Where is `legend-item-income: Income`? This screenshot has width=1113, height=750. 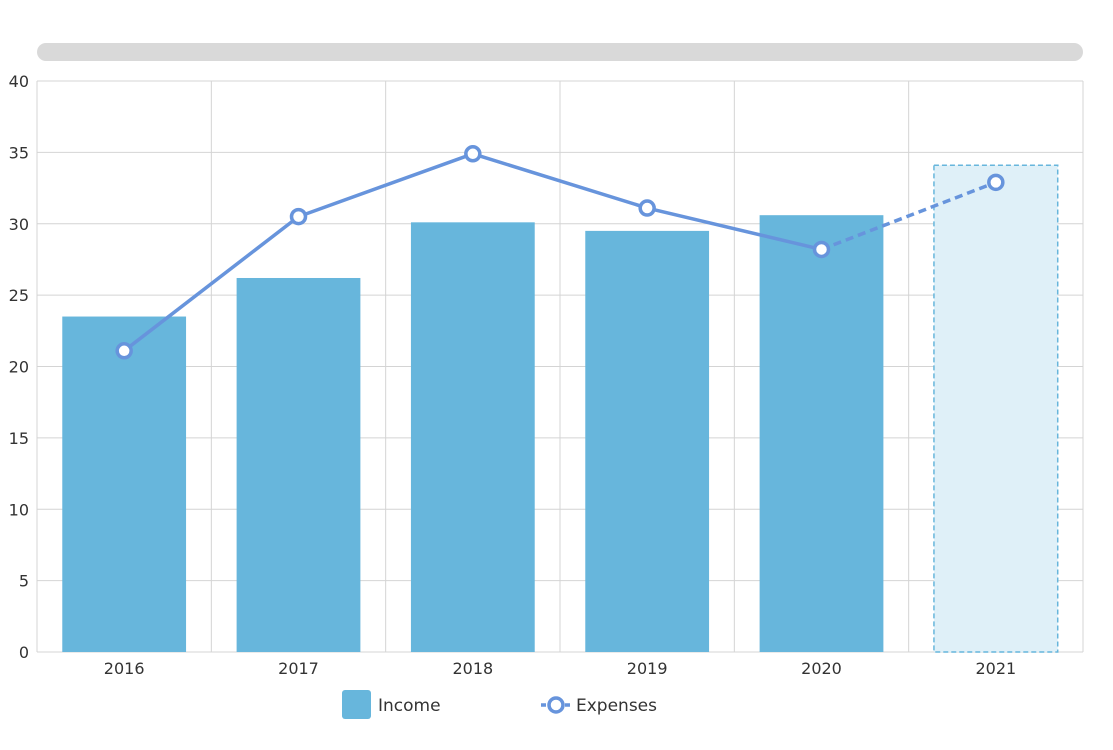
legend-item-income: Income is located at coordinates (391, 704).